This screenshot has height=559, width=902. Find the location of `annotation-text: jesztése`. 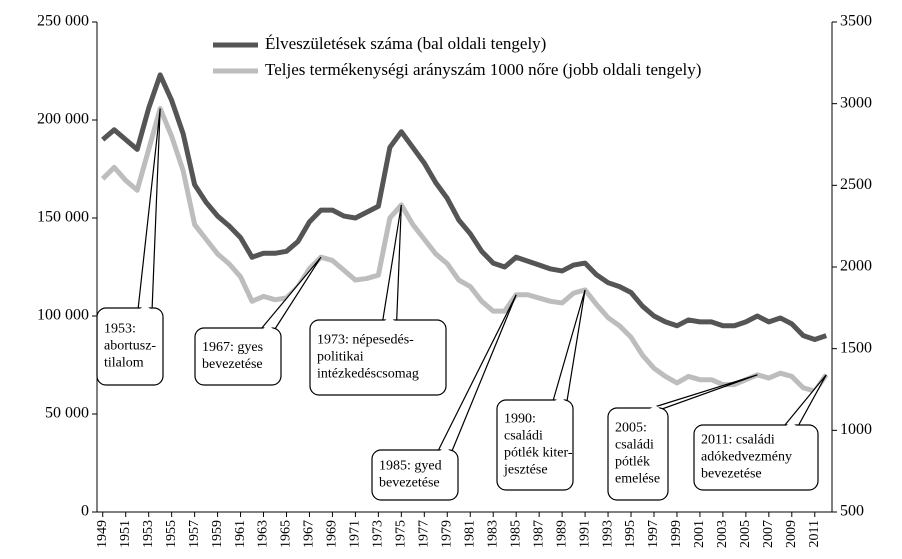

annotation-text: jesztése is located at coordinates (525, 470).